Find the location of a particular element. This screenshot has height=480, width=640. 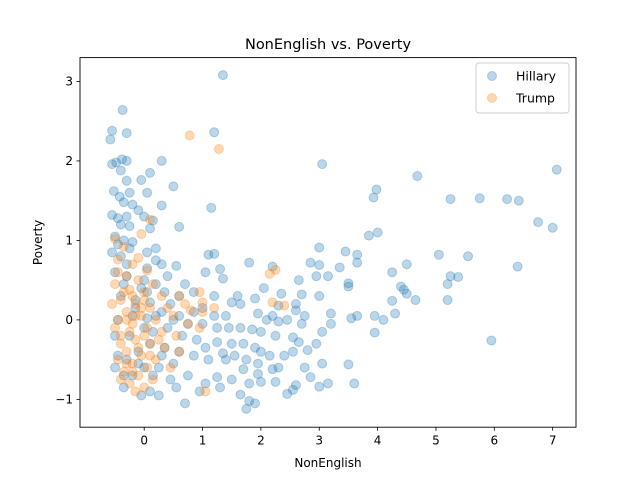

x-axis: 0 1 2 3 4 5 6 7 is located at coordinates (348, 437).